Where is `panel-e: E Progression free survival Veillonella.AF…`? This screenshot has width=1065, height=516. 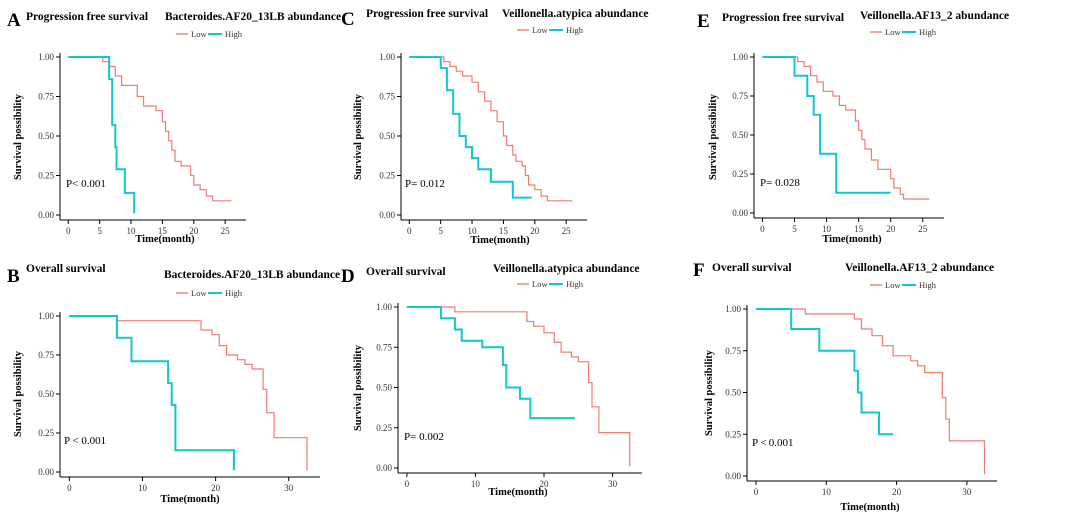
panel-e: E Progression free survival Veillonella.AF… is located at coordinates (853, 127).